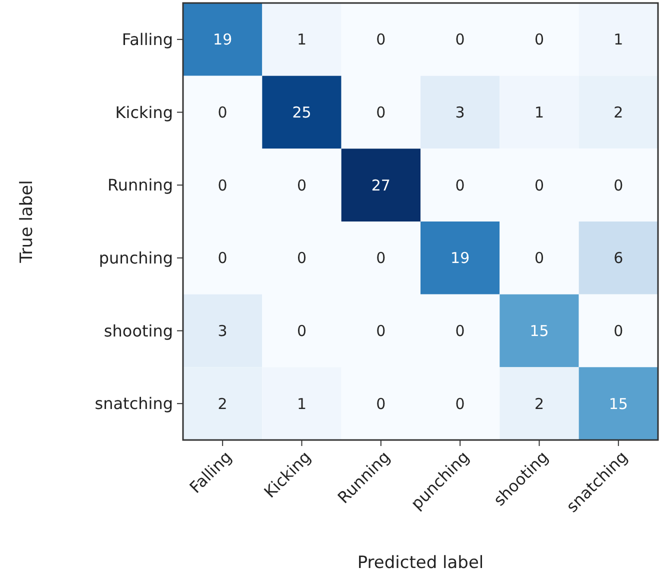 The image size is (663, 578). What do you see at coordinates (420, 563) in the screenshot?
I see `x-axis-title: Predicted label` at bounding box center [420, 563].